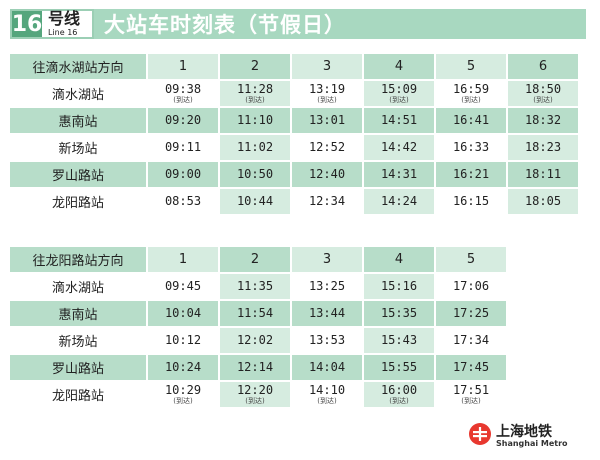 This screenshot has height=460, width=600. Describe the element at coordinates (471, 340) in the screenshot. I see `departure-time-cell: 17:34` at that location.